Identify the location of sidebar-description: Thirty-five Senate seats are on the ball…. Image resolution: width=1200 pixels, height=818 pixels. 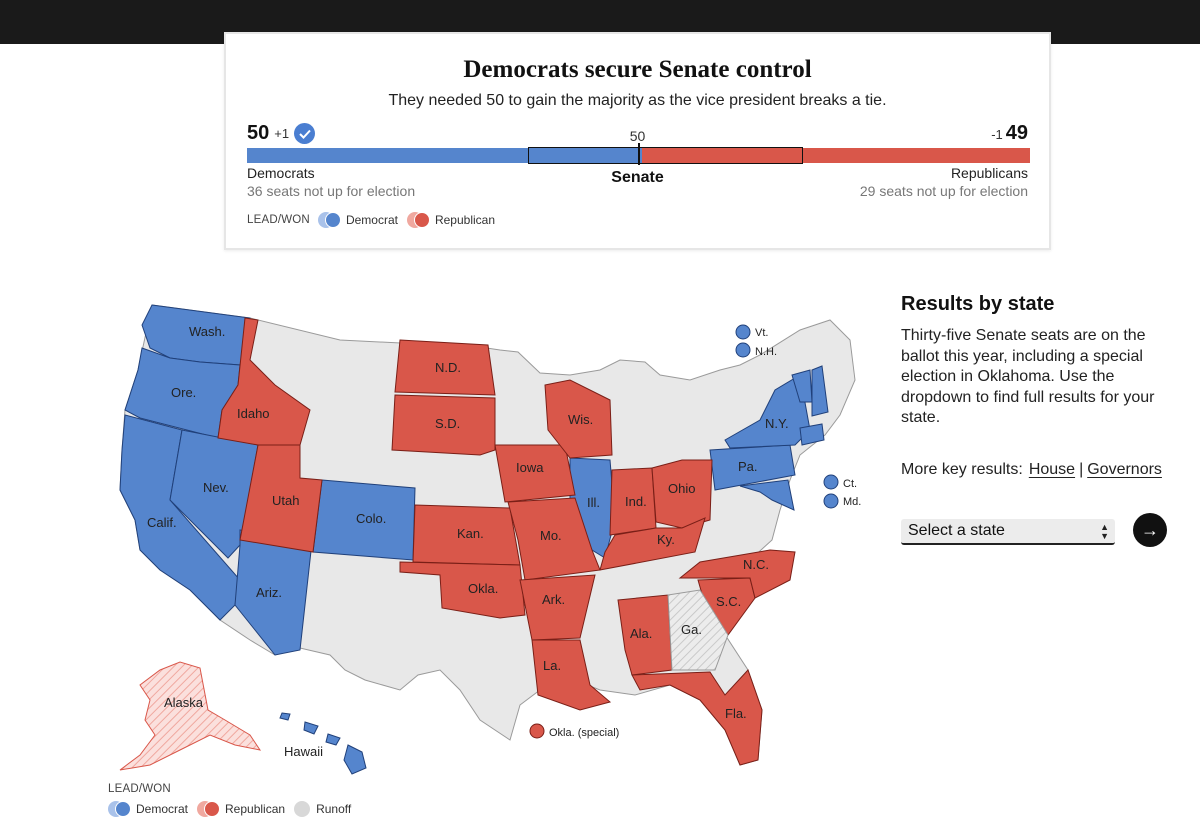
(1028, 377).